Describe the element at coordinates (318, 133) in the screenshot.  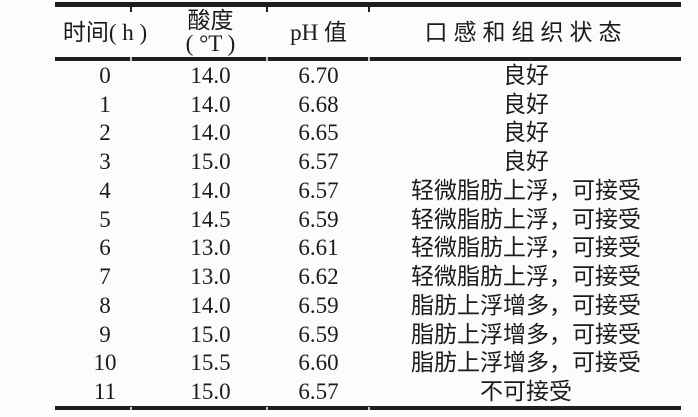
I see `cell-ph: 6.65` at that location.